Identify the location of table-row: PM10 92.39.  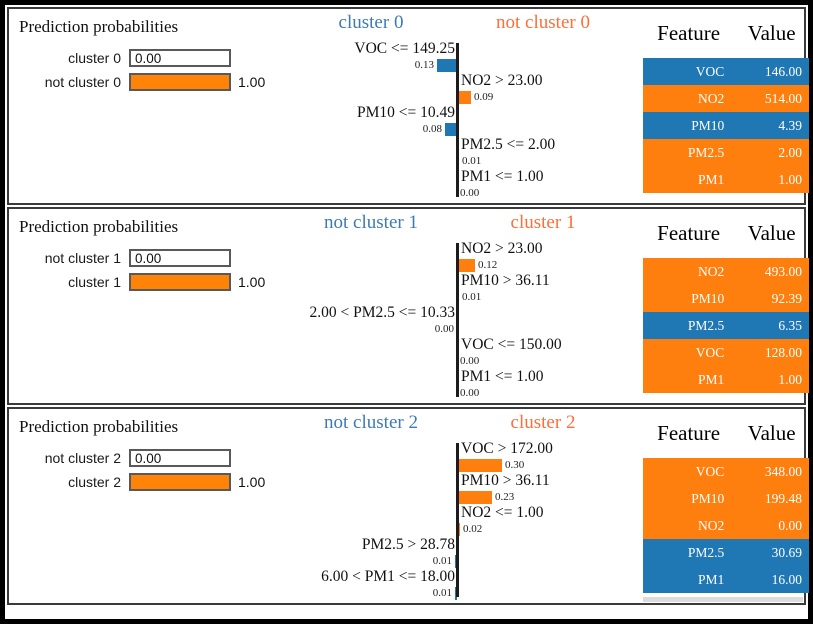
(726, 298).